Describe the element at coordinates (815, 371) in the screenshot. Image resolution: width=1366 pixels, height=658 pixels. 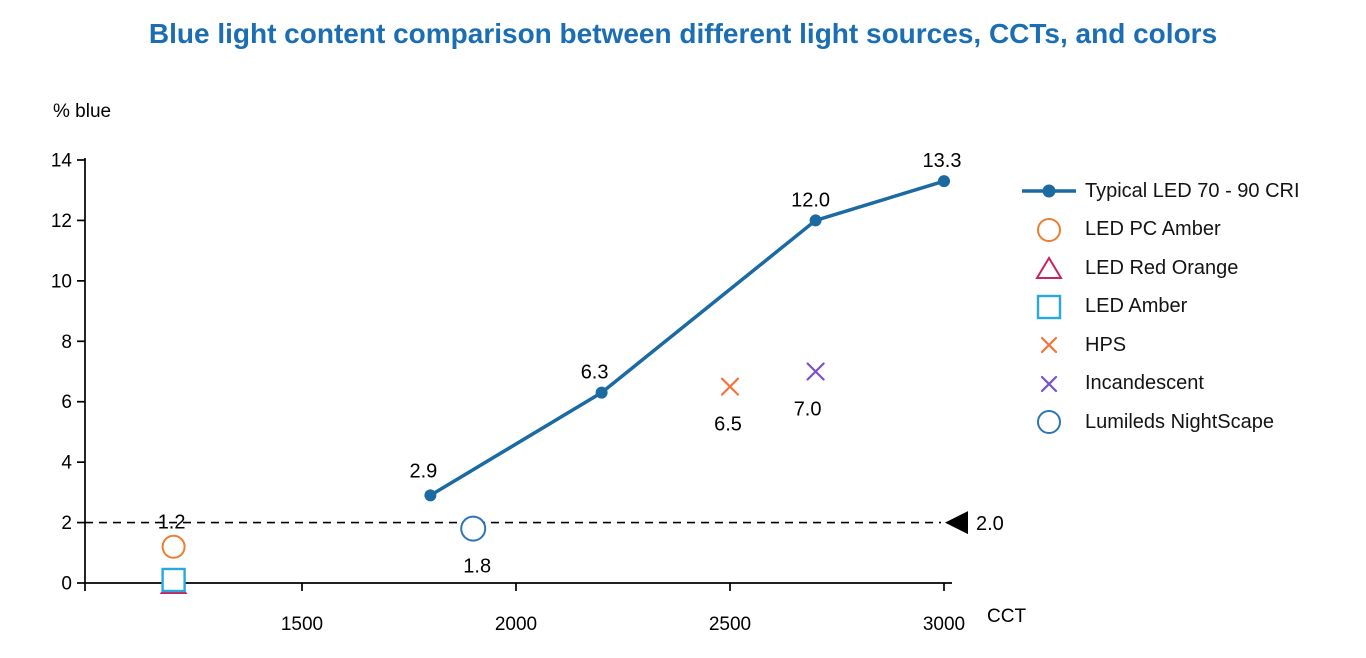
I see `data-point-incandescent` at that location.